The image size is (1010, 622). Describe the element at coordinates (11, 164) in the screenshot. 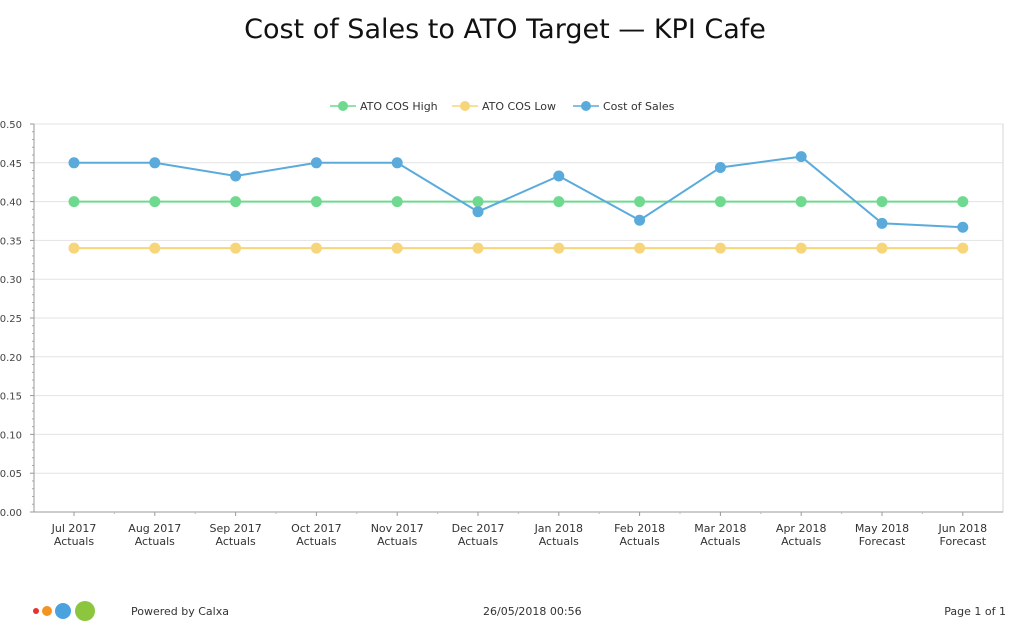

I see `y-tick-label: 0.45` at that location.